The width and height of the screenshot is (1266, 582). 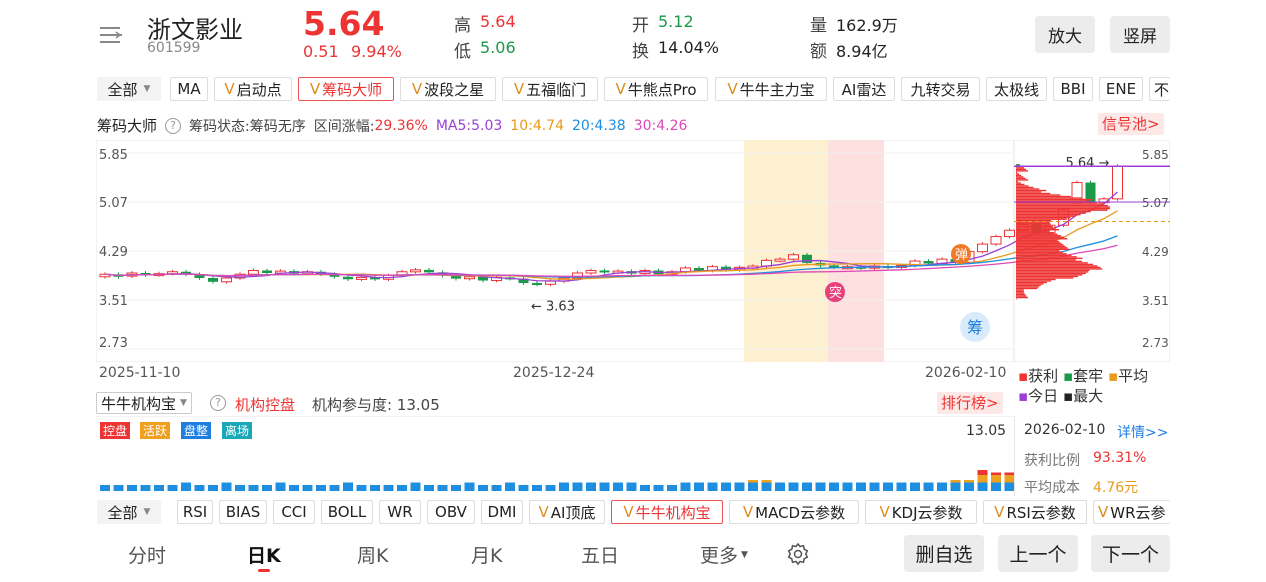 I want to click on indicator-dmi: DMI, so click(x=502, y=512).